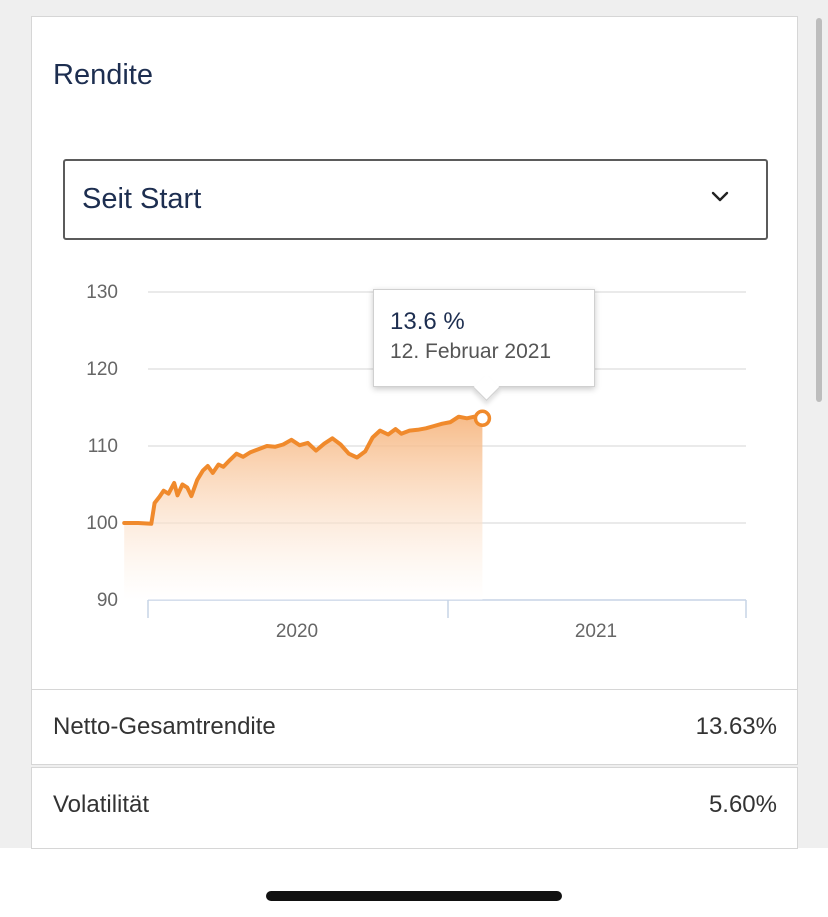  What do you see at coordinates (101, 804) in the screenshot?
I see `stat-label: Volatilität` at bounding box center [101, 804].